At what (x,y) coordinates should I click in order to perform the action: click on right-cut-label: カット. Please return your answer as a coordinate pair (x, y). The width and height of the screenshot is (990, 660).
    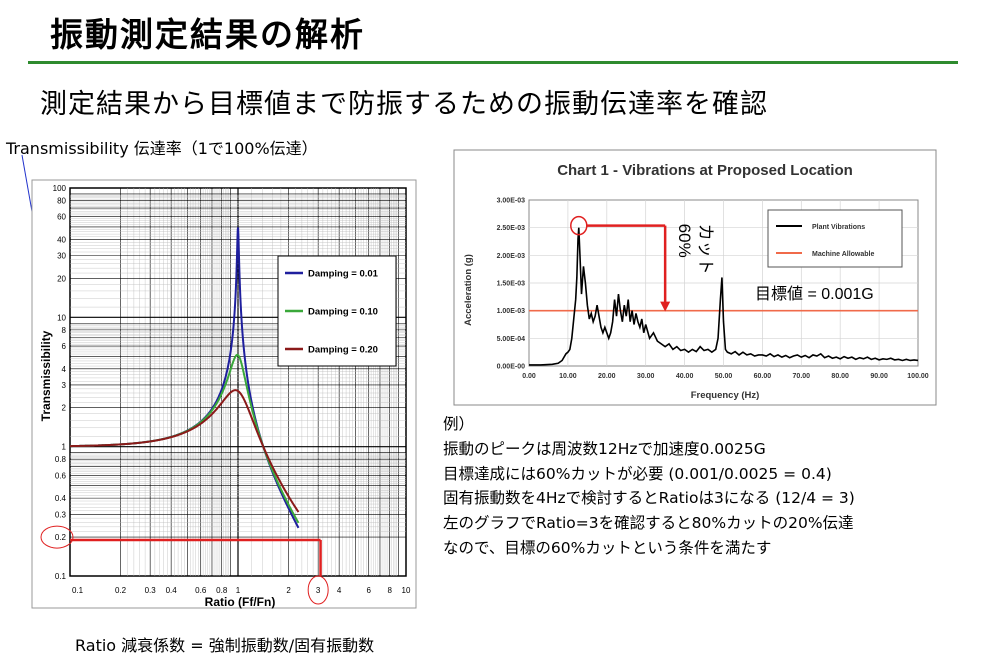
    Looking at the image, I should click on (705, 249).